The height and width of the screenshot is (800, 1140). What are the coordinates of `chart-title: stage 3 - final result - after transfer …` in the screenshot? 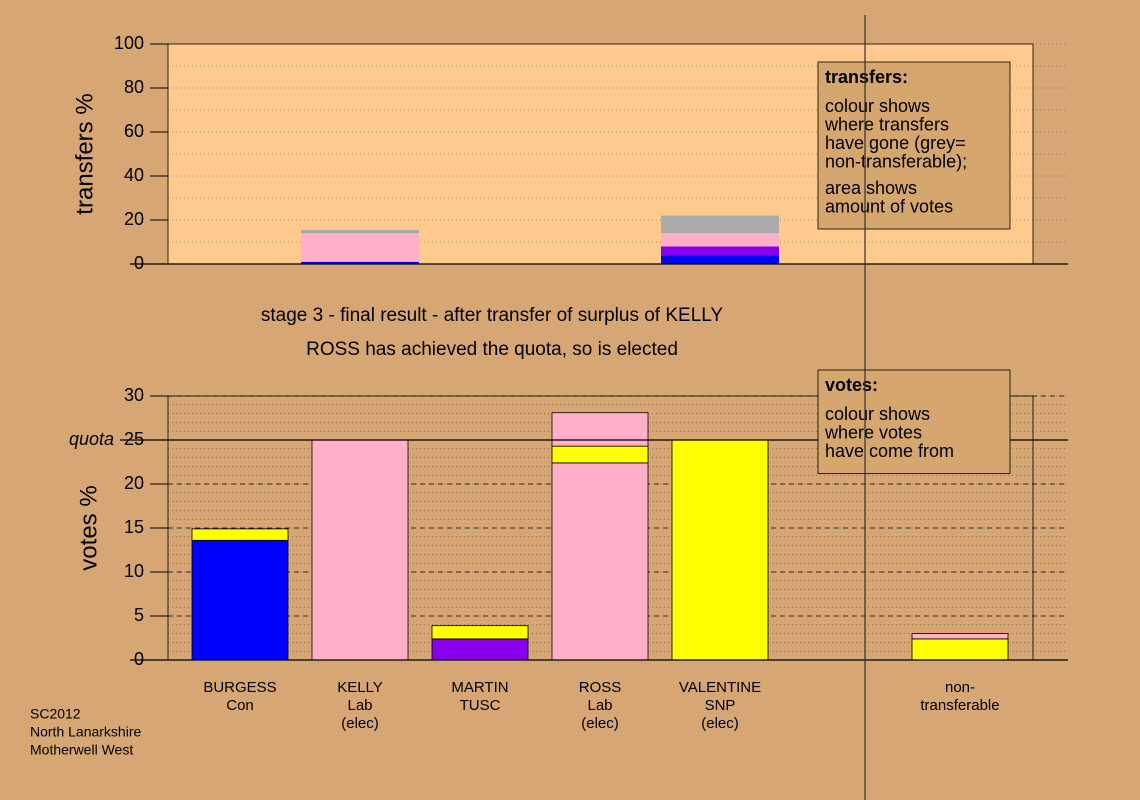 It's located at (492, 315).